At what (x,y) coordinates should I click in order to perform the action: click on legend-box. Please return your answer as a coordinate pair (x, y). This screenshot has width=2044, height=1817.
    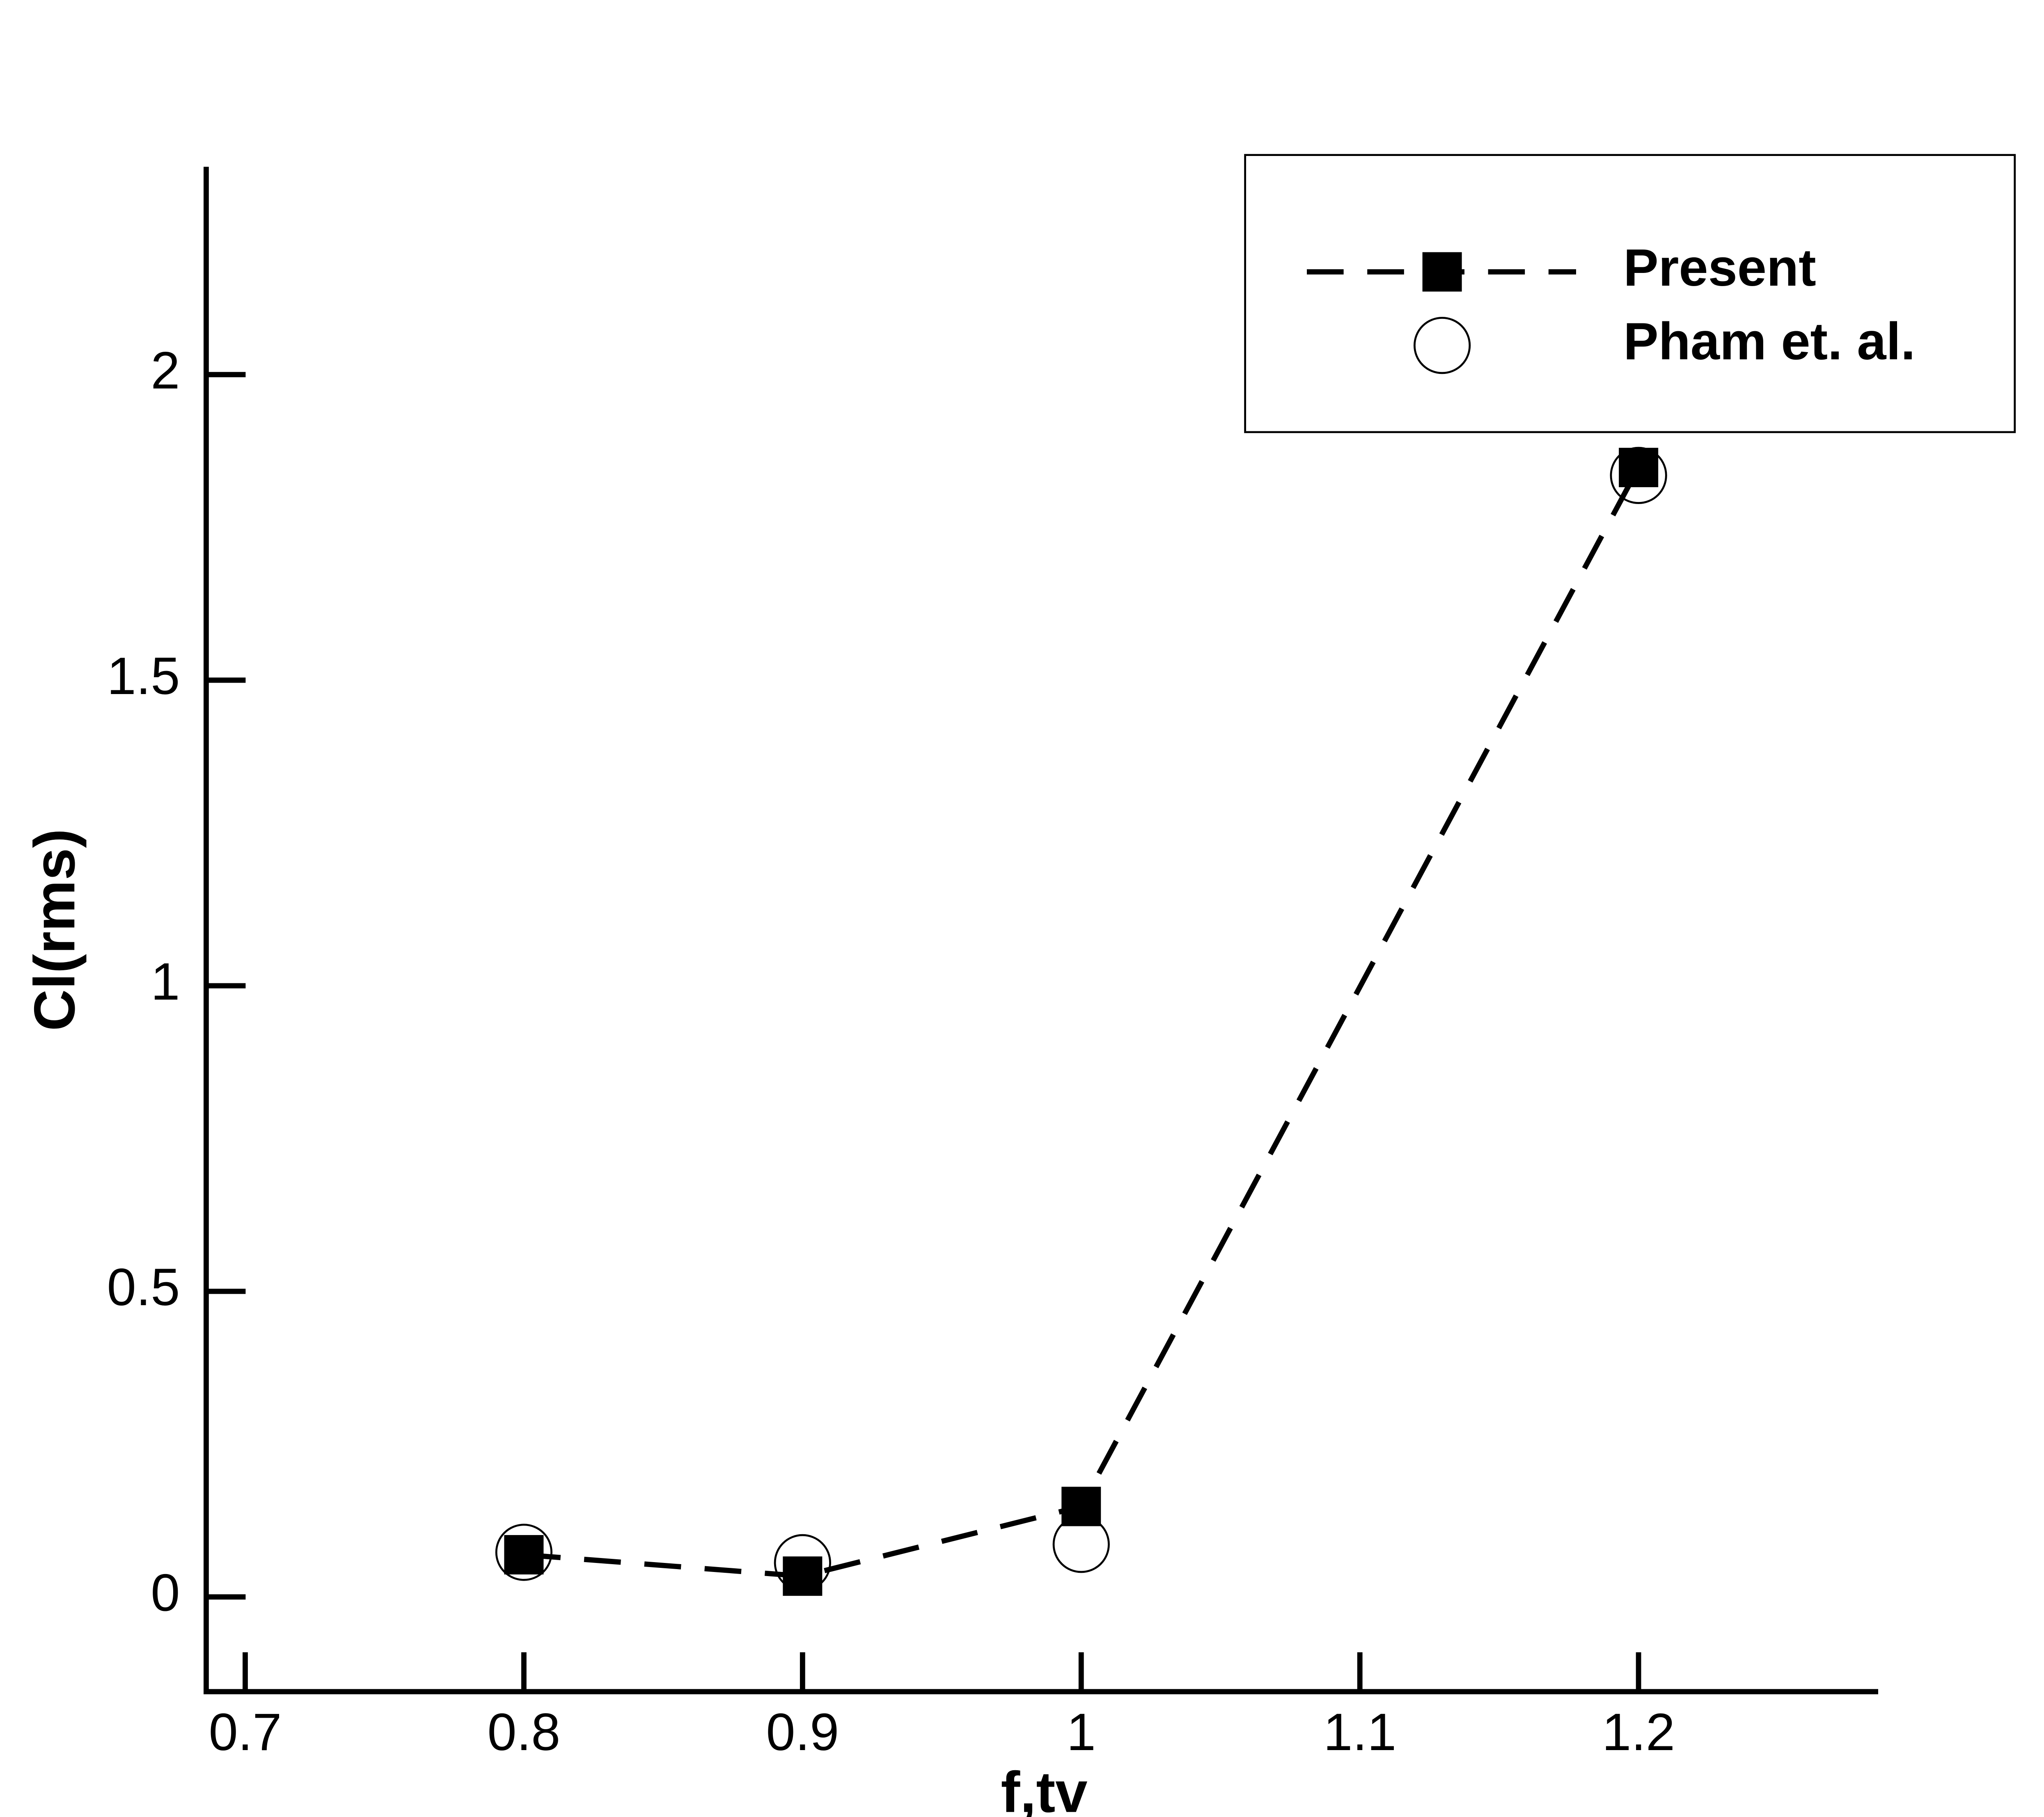
    Looking at the image, I should click on (1630, 293).